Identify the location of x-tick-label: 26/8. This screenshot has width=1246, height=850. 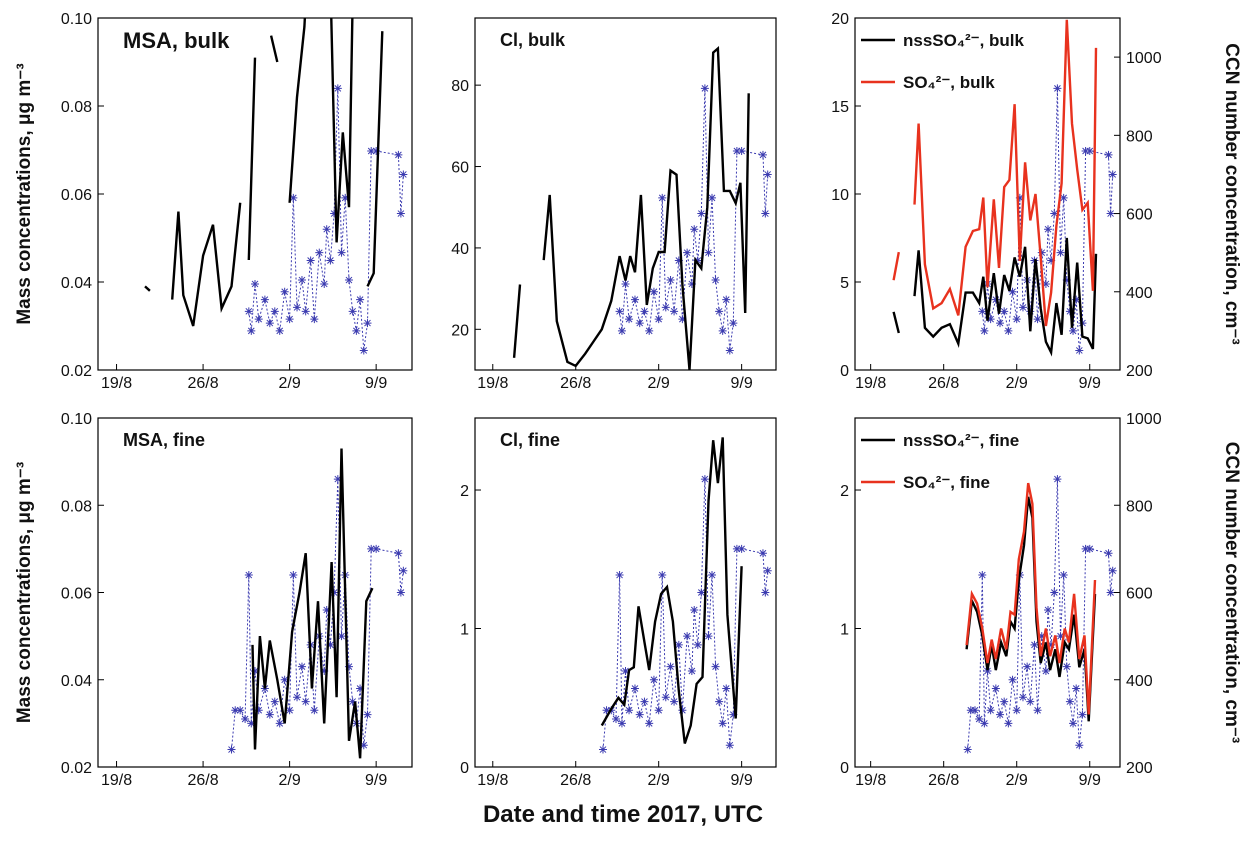
(575, 780).